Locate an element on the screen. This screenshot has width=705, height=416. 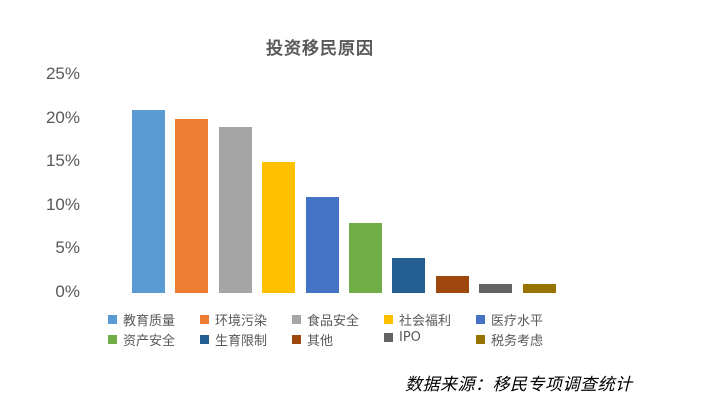
legend-item: 医疗水平 is located at coordinates (509, 319).